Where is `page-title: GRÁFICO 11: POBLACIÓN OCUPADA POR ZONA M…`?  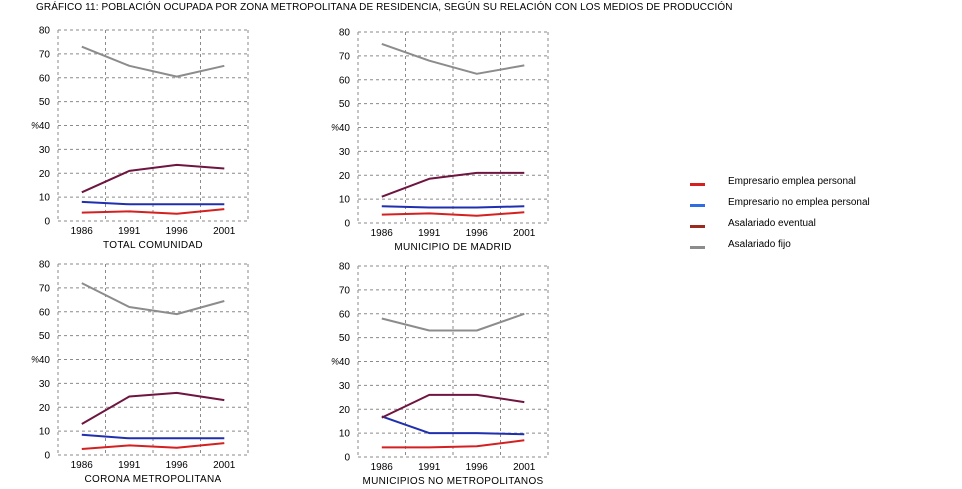
page-title: GRÁFICO 11: POBLACIÓN OCUPADA POR ZONA M… is located at coordinates (384, 7).